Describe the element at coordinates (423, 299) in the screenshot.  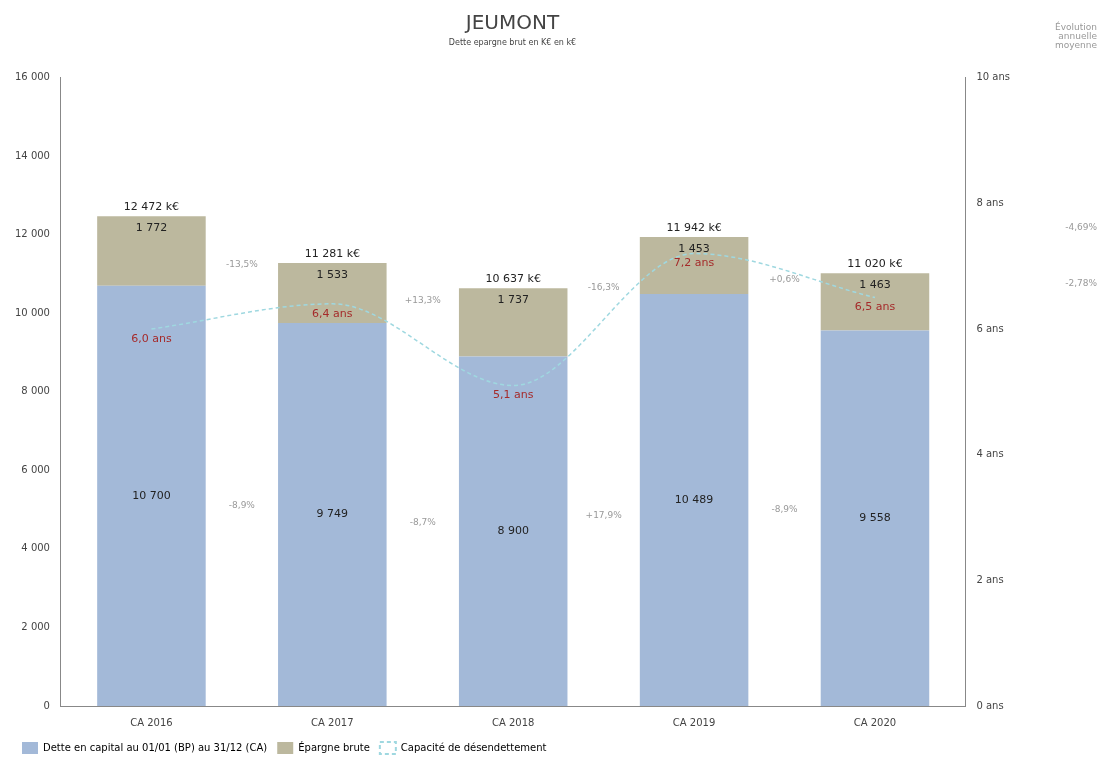
I see `annotation: +13,3%` at that location.